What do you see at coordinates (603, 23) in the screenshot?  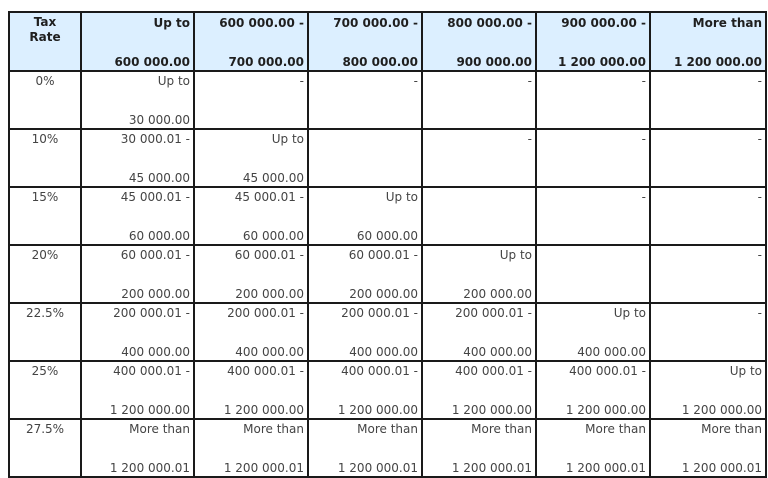 I see `header-band-from: 900 000.00 -` at bounding box center [603, 23].